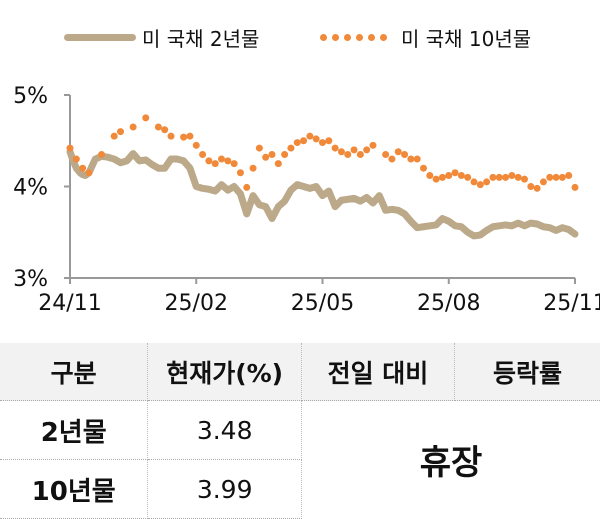  Describe the element at coordinates (30, 188) in the screenshot. I see `y-tick-label: 4%` at that location.